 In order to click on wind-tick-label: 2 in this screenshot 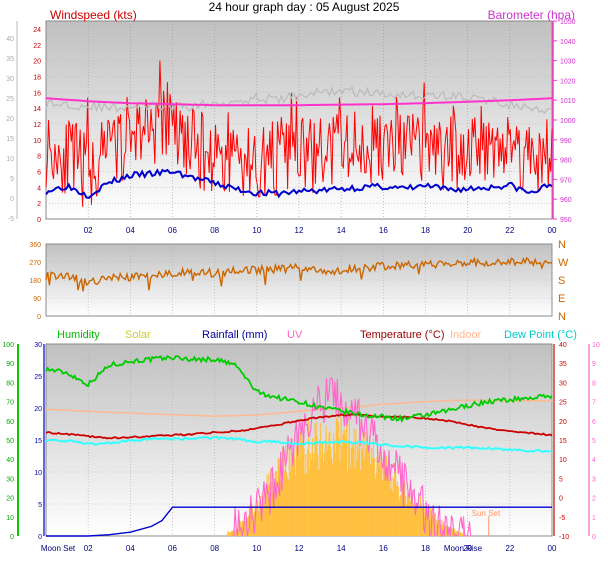, I will do `click(39, 204)`.